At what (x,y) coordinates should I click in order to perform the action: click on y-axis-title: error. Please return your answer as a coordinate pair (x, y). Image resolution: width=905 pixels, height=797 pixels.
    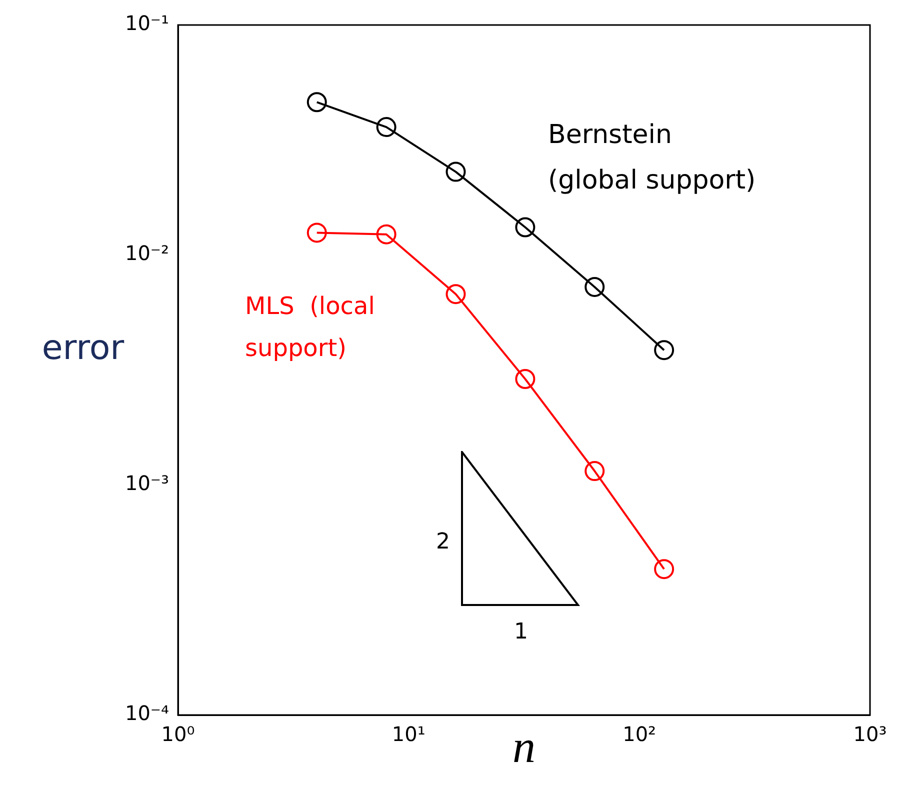
    Looking at the image, I should click on (83, 348).